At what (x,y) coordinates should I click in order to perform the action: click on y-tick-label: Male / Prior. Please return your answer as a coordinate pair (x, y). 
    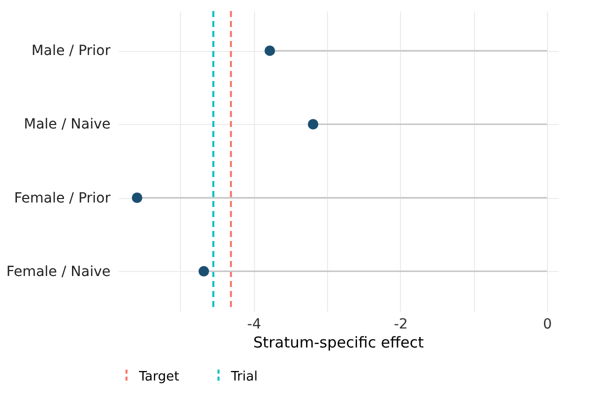
    Looking at the image, I should click on (71, 51).